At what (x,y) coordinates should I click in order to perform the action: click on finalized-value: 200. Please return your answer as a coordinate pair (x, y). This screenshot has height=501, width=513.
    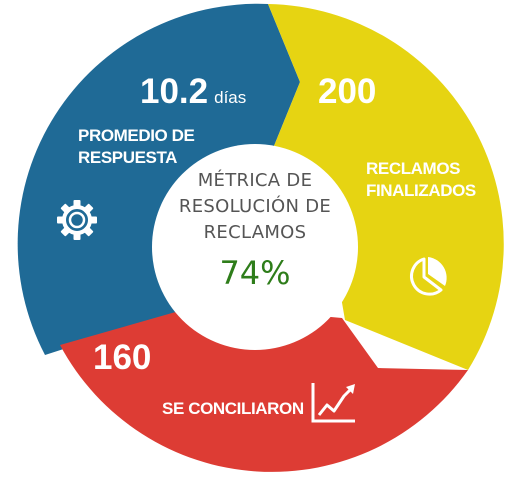
    Looking at the image, I should click on (347, 91).